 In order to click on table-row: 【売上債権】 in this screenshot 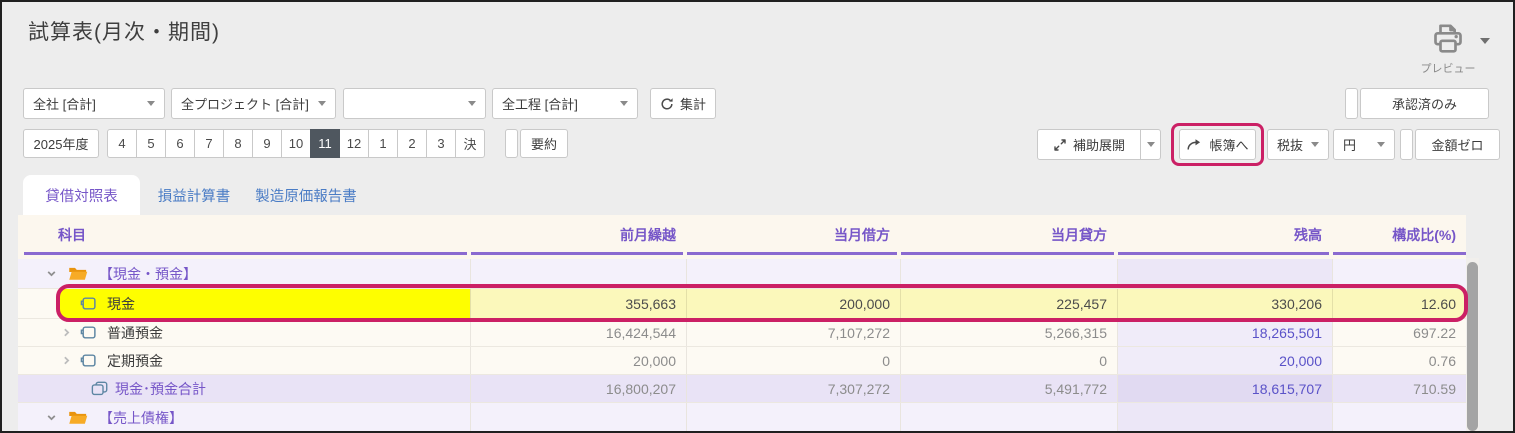, I will do `click(742, 417)`.